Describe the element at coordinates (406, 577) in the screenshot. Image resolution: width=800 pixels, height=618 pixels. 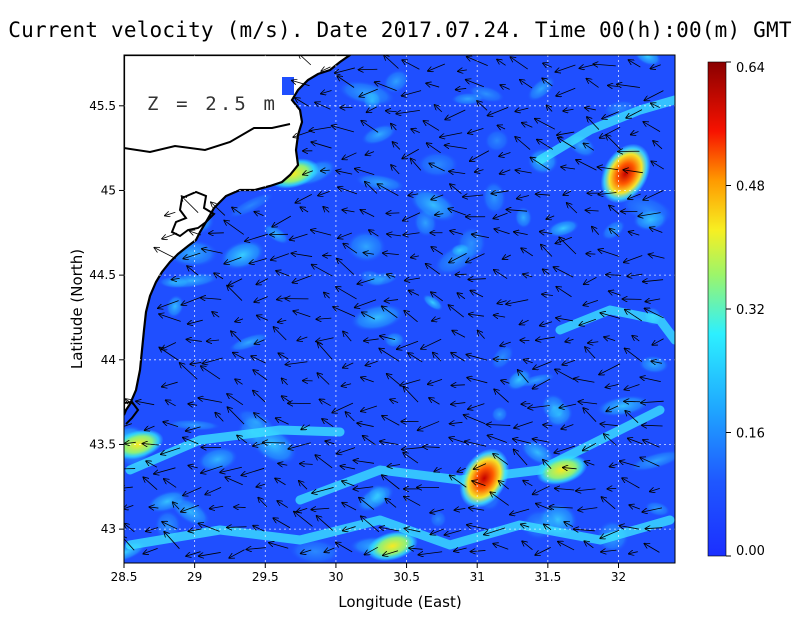
I see `x-tick-label: 30.5` at that location.